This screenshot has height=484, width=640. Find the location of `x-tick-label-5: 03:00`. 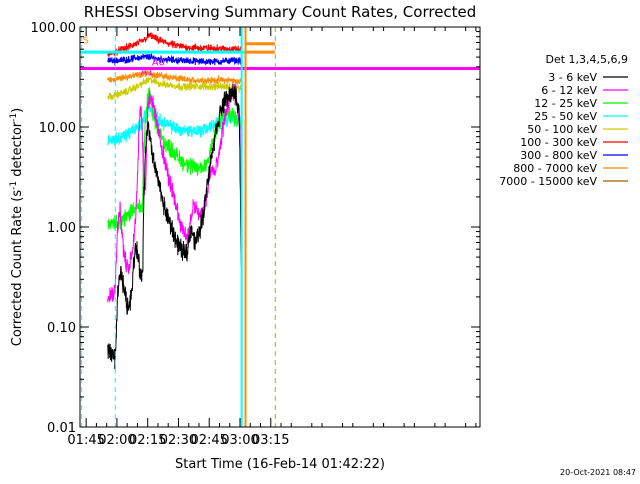

x-tick-label-5: 03:00 is located at coordinates (239, 440).